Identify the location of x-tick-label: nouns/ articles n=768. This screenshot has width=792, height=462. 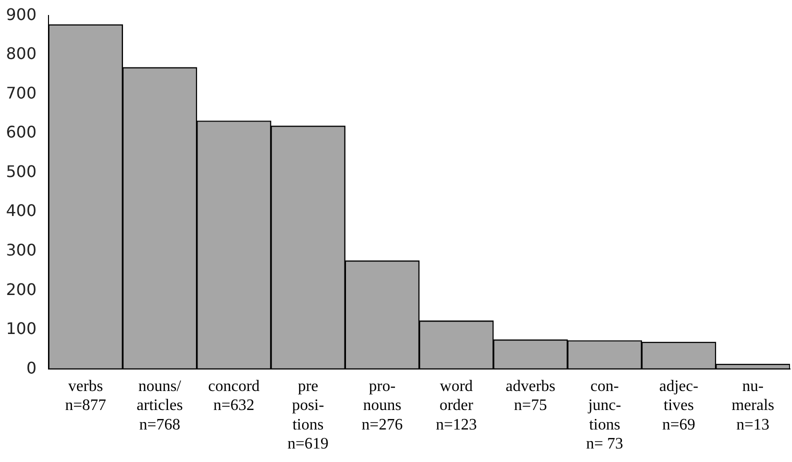
(159, 406).